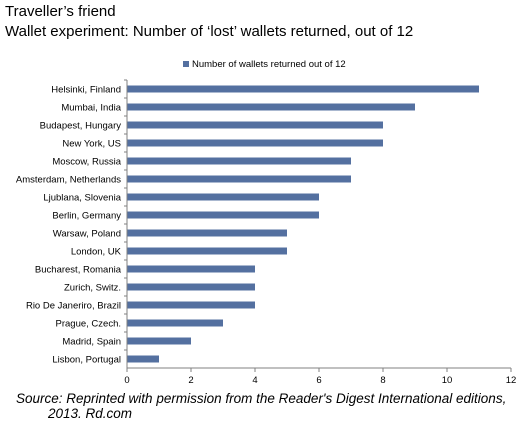 The height and width of the screenshot is (423, 526). Describe the element at coordinates (81, 126) in the screenshot. I see `category-label: Budapest, Hungary` at that location.